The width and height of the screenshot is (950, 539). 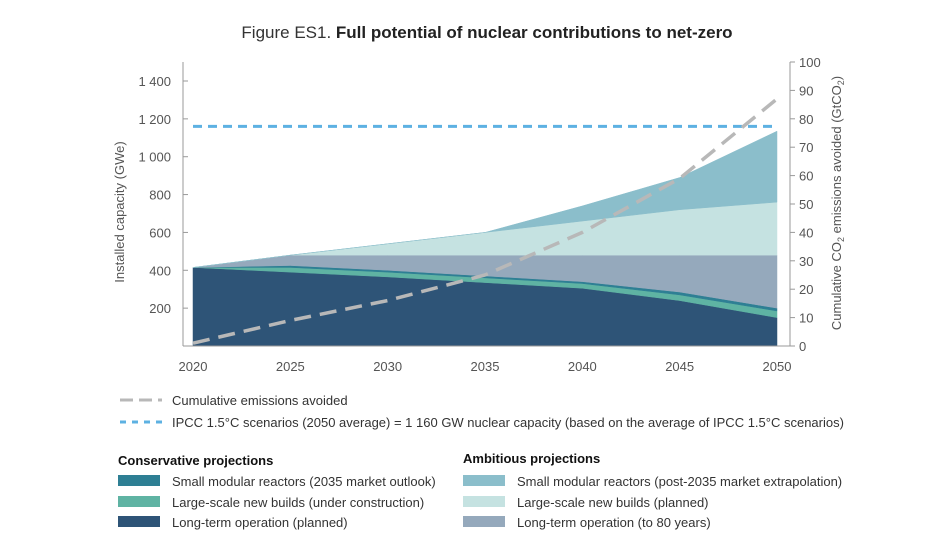 I want to click on y2-tick-label: 50, so click(x=806, y=204).